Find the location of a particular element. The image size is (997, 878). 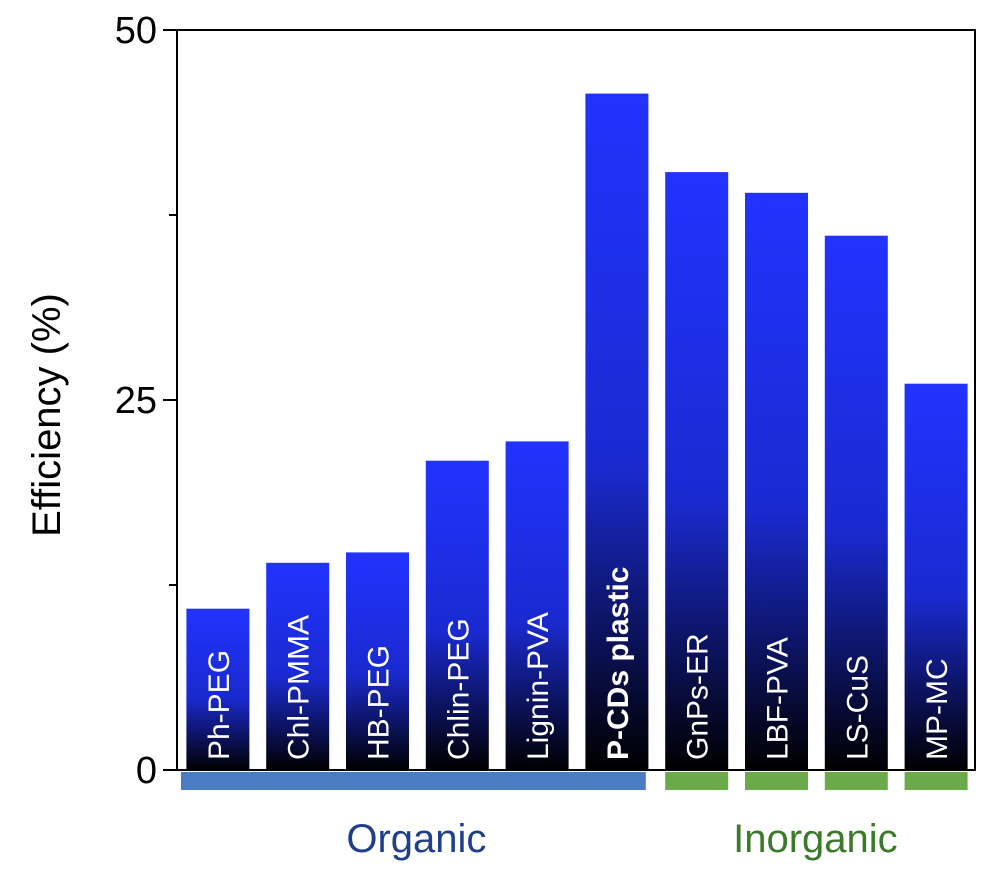

bar-label: LBF-PVA is located at coordinates (778, 698).